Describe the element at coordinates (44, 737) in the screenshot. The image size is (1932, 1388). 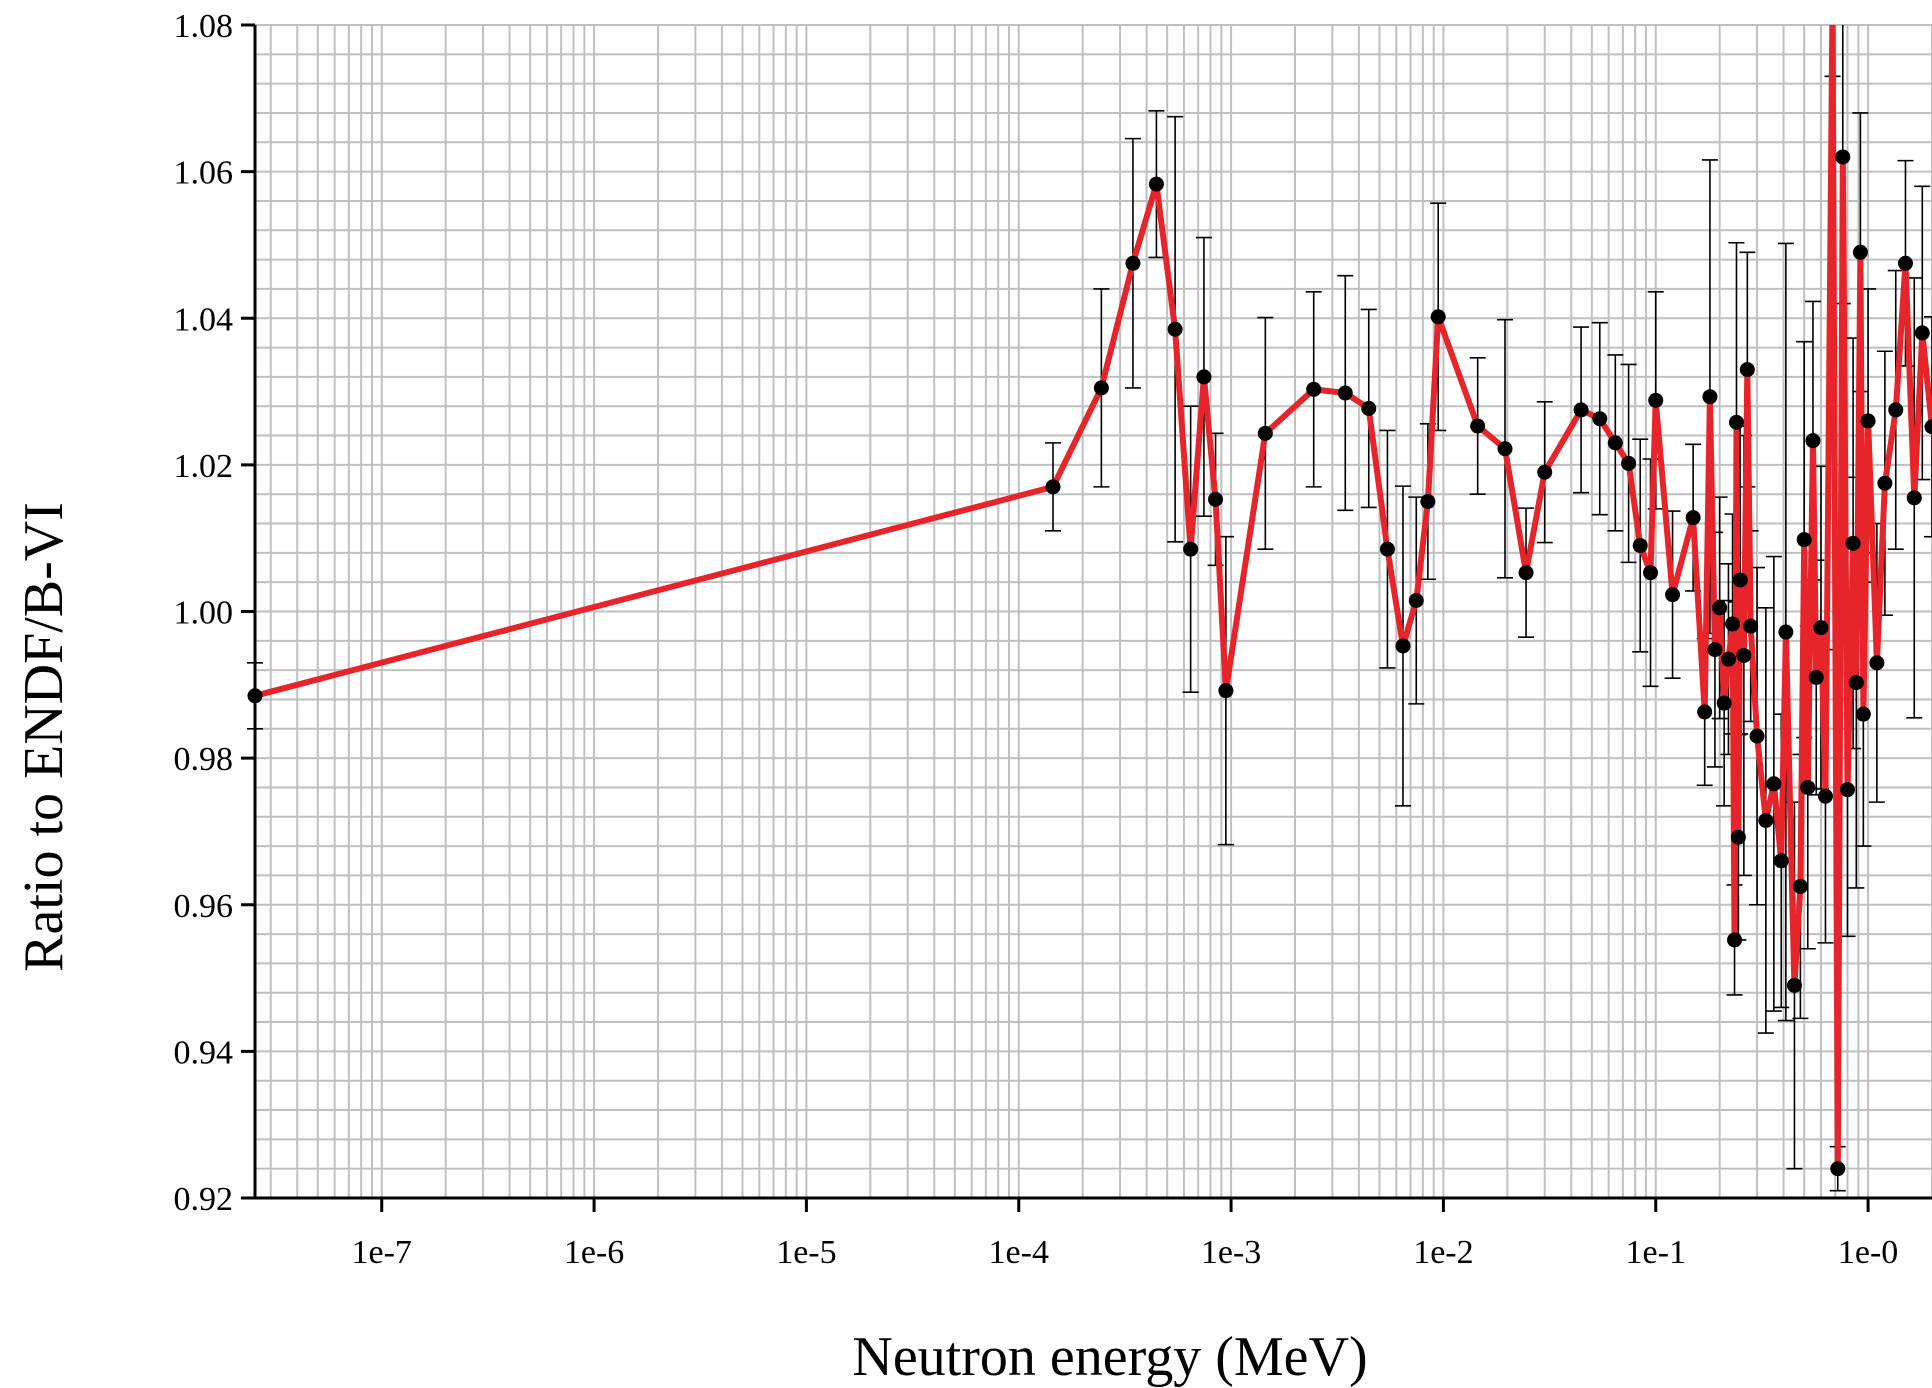
I see `y-axis-title: Ratio to ENDF/B-VI` at that location.